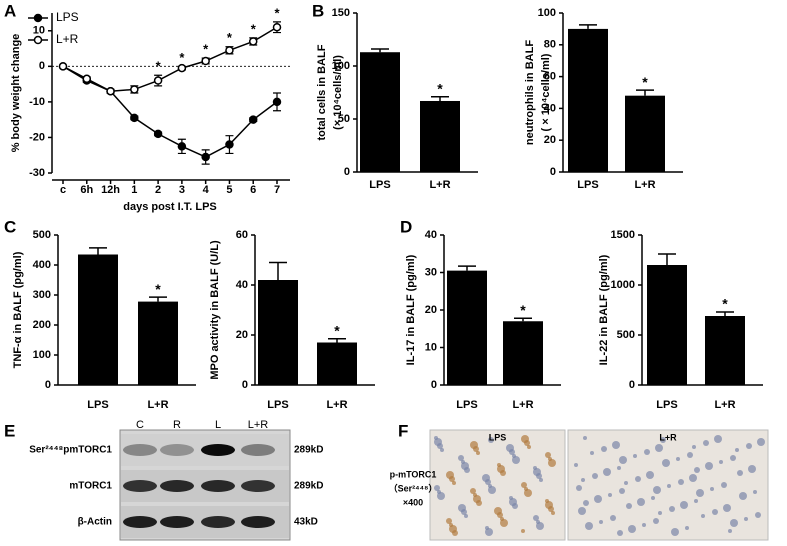 The width and height of the screenshot is (787, 546). I want to click on y-axis-label: neutrophils in BALF, so click(530, 92).